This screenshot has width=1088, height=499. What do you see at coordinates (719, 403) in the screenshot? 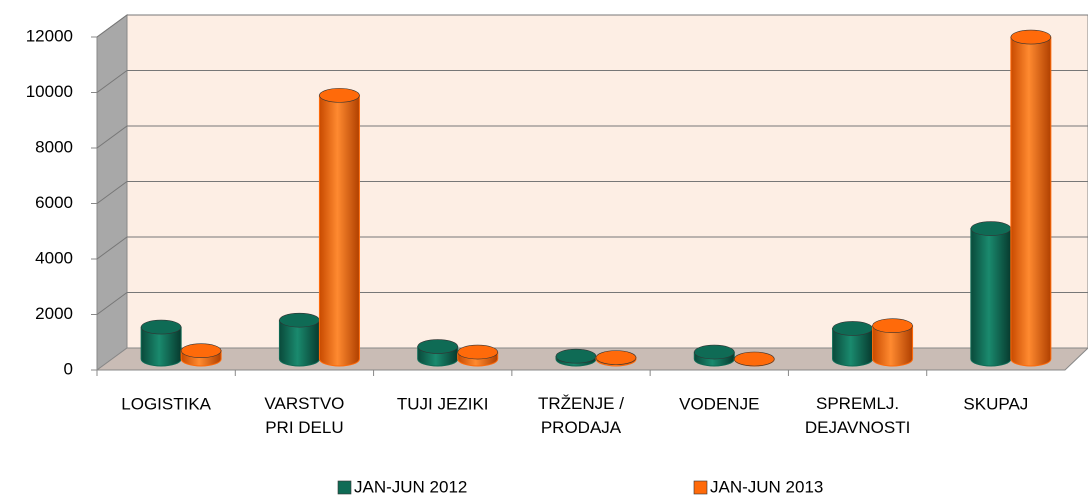
I see `x-tick-label: VODENJE` at bounding box center [719, 403].